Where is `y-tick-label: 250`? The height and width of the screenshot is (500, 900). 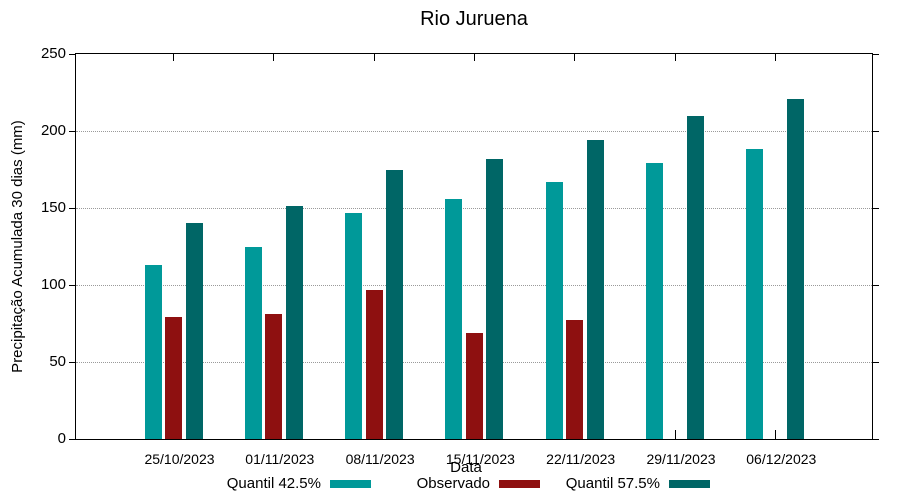 y-tick-label: 250 is located at coordinates (53, 53).